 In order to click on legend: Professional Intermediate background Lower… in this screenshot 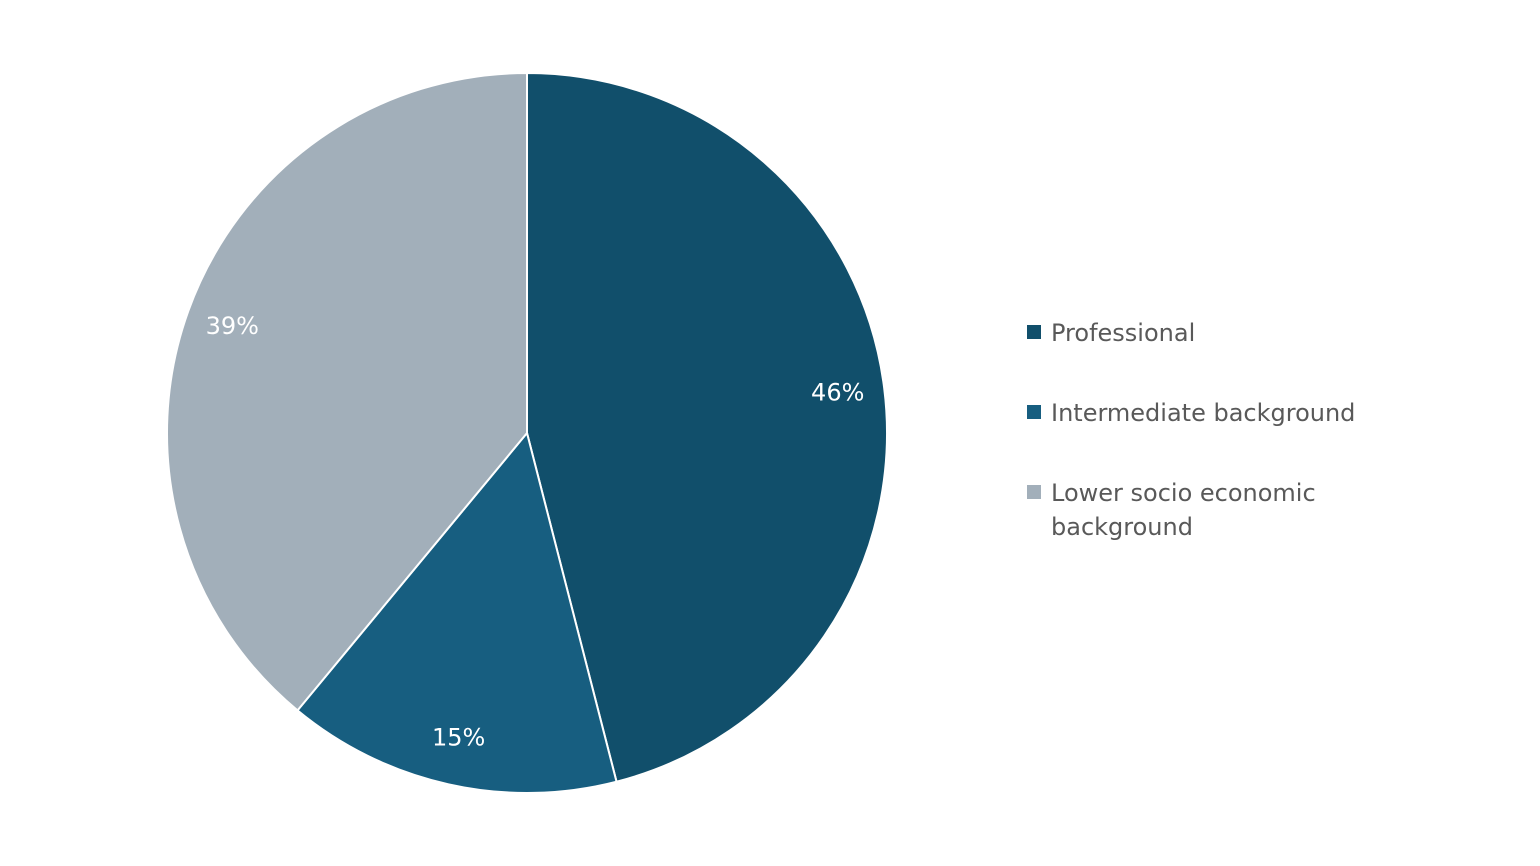, I will do `click(1197, 453)`.